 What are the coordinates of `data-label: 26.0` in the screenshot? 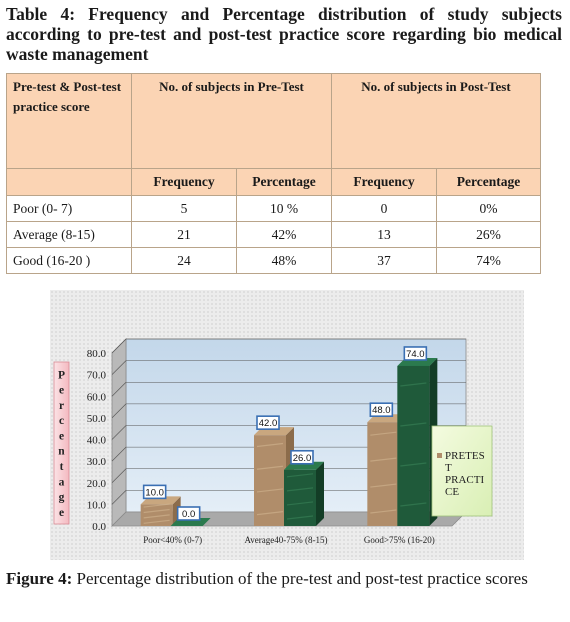 It's located at (302, 458).